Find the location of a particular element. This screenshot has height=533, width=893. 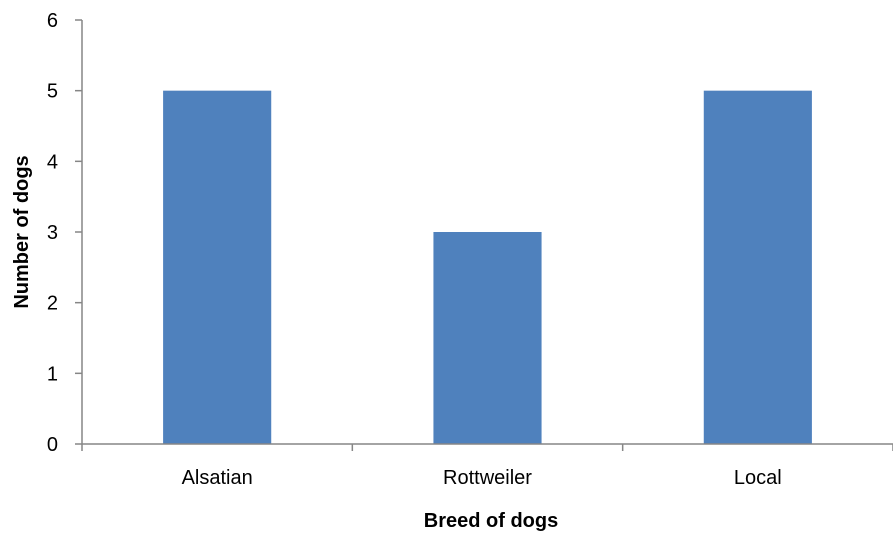

bar-alsatian is located at coordinates (217, 267).